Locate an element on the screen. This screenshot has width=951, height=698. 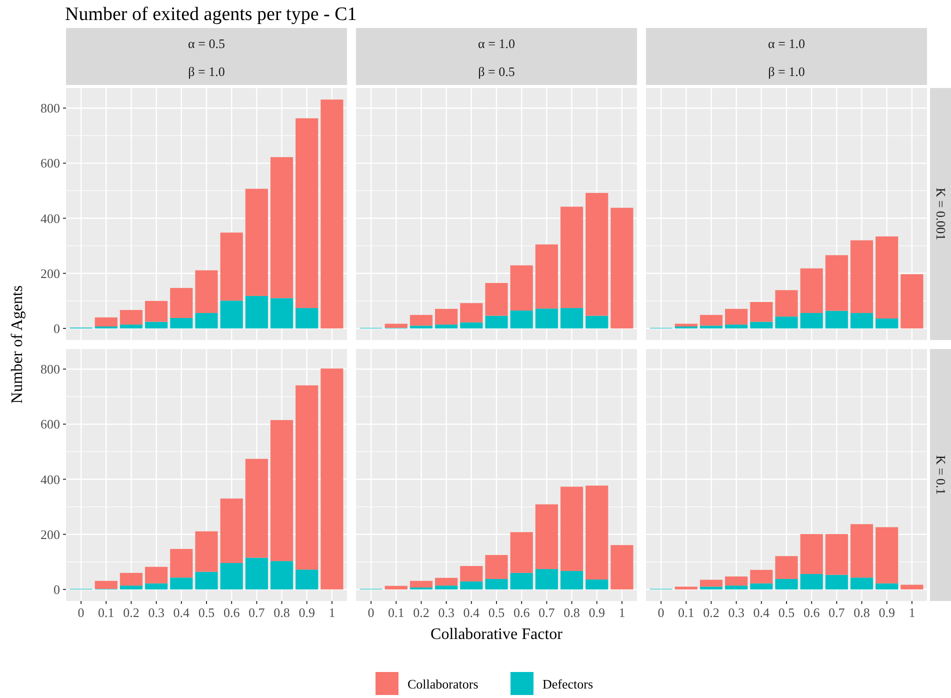
text: K = 0.001 is located at coordinates (940, 214).